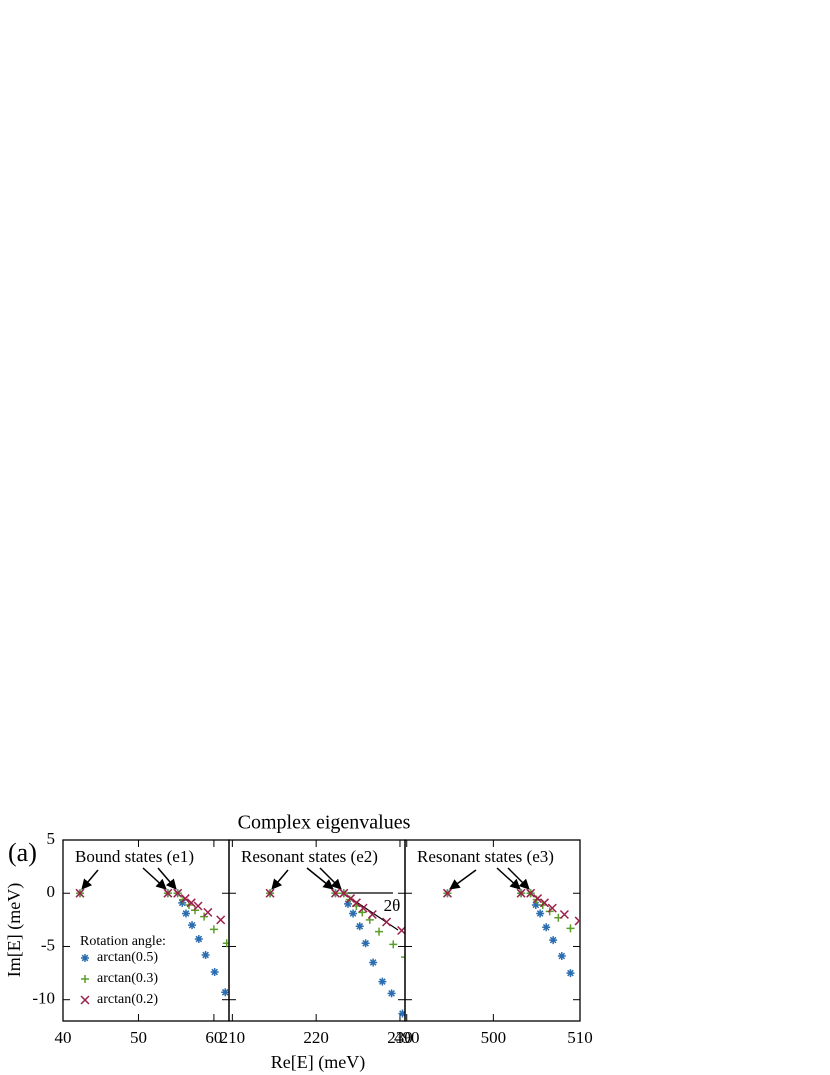  What do you see at coordinates (138, 1037) in the screenshot?
I see `x-tick-label: 50` at bounding box center [138, 1037].